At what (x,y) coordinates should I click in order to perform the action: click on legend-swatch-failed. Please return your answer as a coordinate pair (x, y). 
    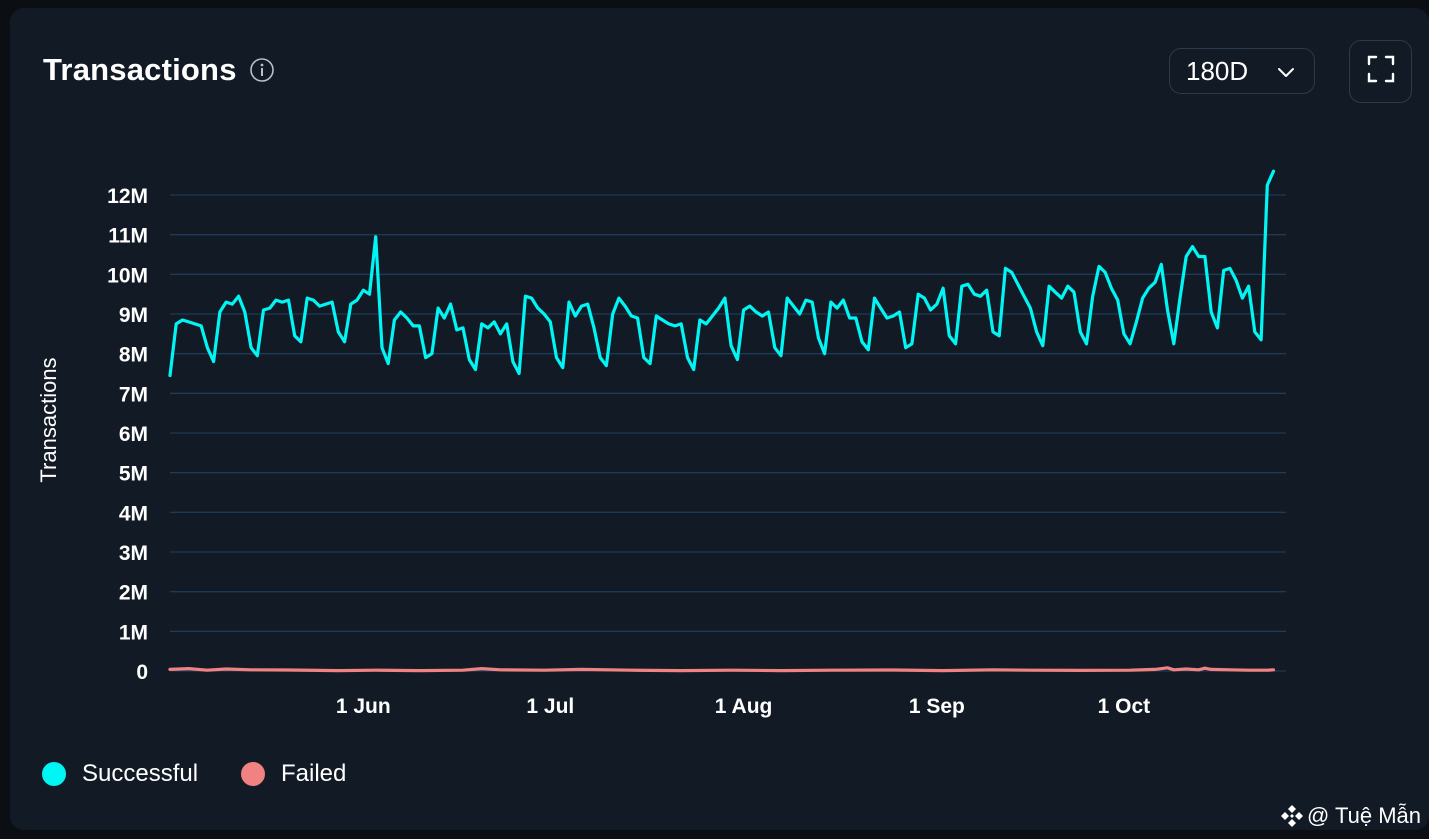
    Looking at the image, I should click on (253, 774).